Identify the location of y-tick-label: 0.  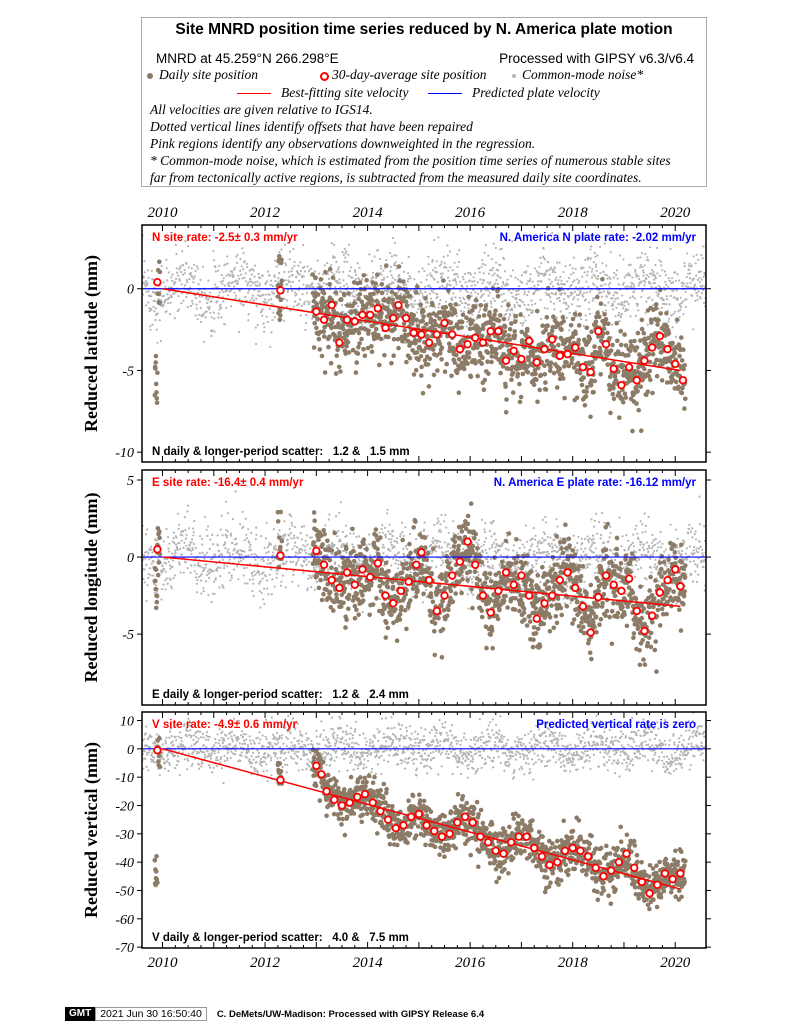
(130, 290).